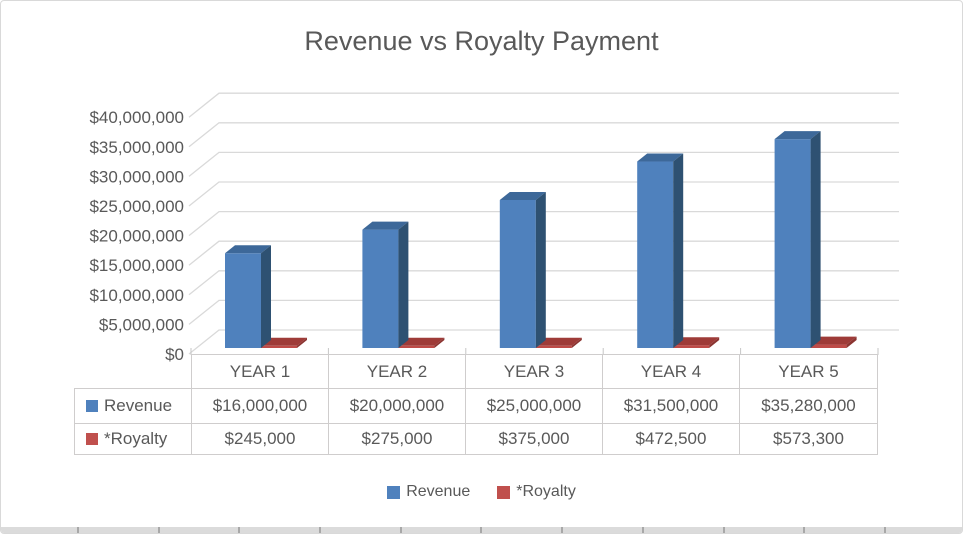 The width and height of the screenshot is (963, 534). Describe the element at coordinates (534, 439) in the screenshot. I see `value-cell-royalty-year-3: $375,000` at that location.